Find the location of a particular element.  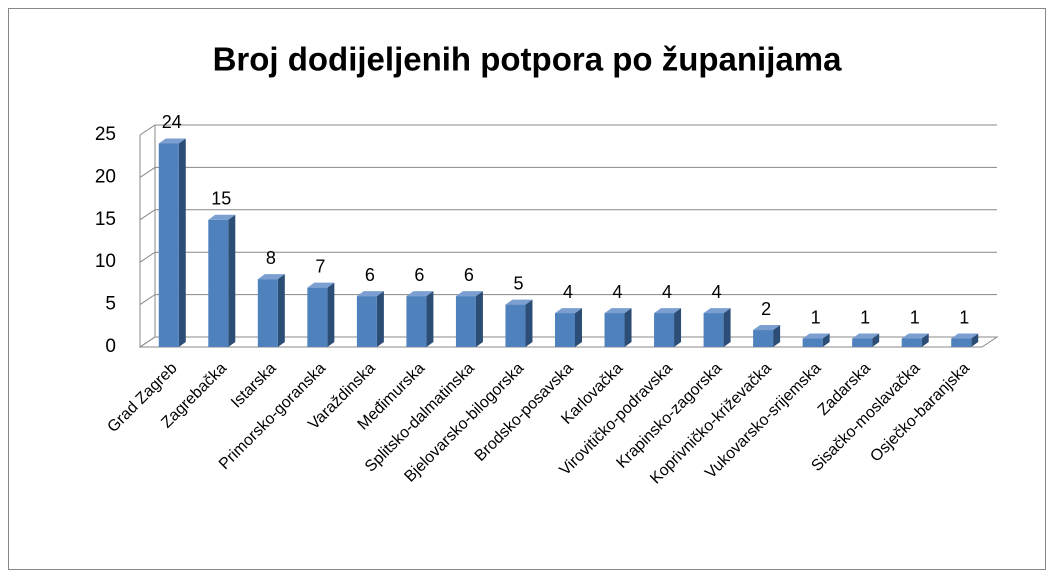

chart-title: Broj dodijeljenih potpora po županijama is located at coordinates (528, 59).